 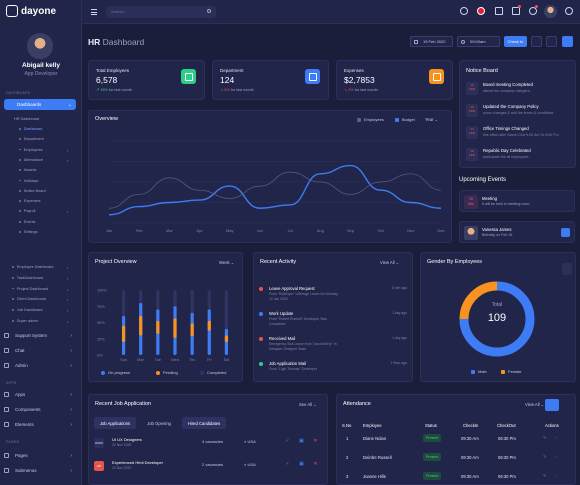 I want to click on year-dropdown: Year ⌄, so click(x=432, y=119).